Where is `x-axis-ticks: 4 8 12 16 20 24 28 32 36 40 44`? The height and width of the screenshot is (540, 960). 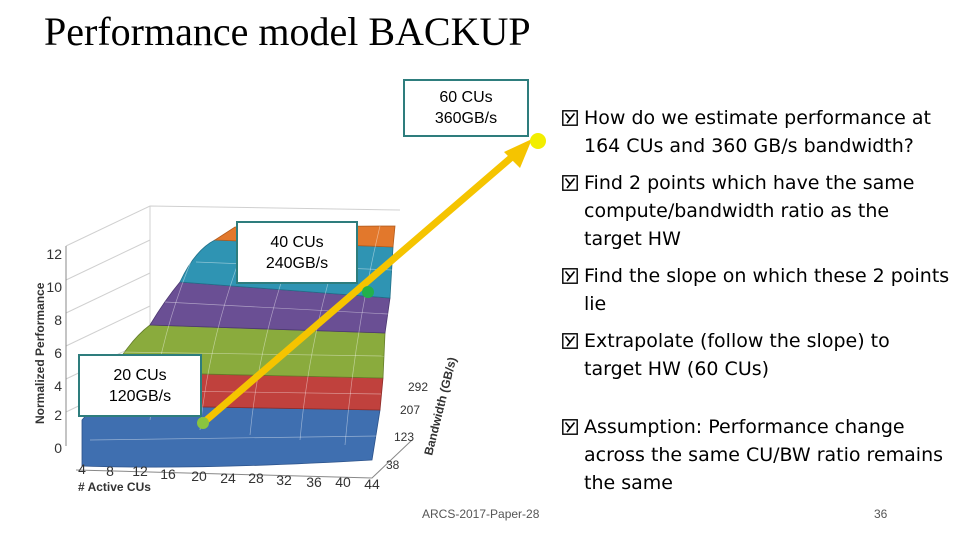 x-axis-ticks: 4 8 12 16 20 24 28 32 36 40 44 is located at coordinates (229, 476).